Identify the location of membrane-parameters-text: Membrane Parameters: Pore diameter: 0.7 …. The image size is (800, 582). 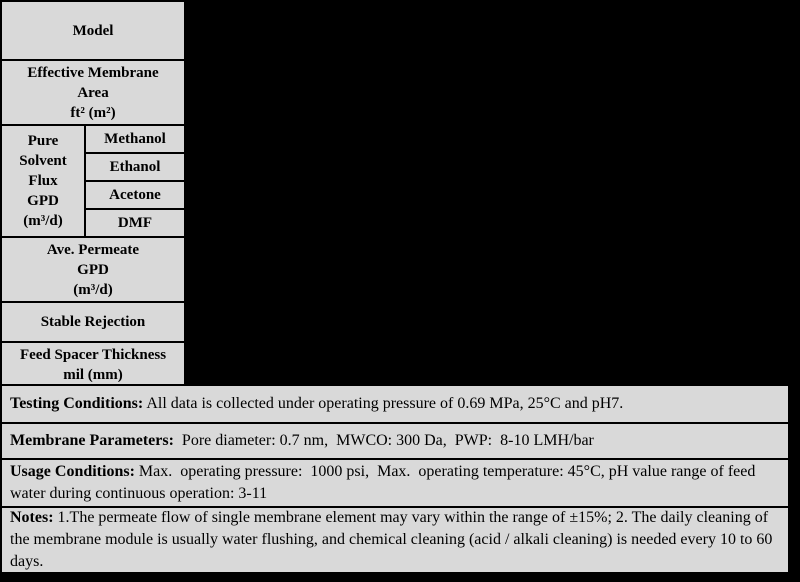
(302, 441).